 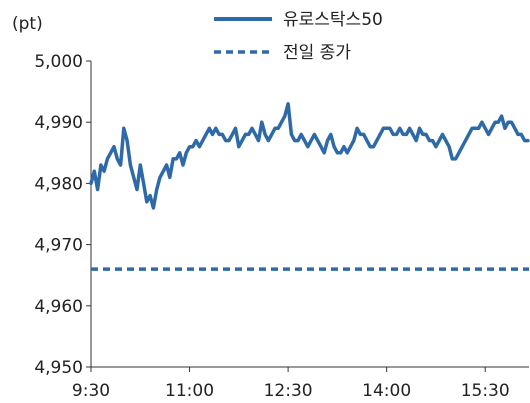 What do you see at coordinates (27, 24) in the screenshot?
I see `y-unit-label: (pt)` at bounding box center [27, 24].